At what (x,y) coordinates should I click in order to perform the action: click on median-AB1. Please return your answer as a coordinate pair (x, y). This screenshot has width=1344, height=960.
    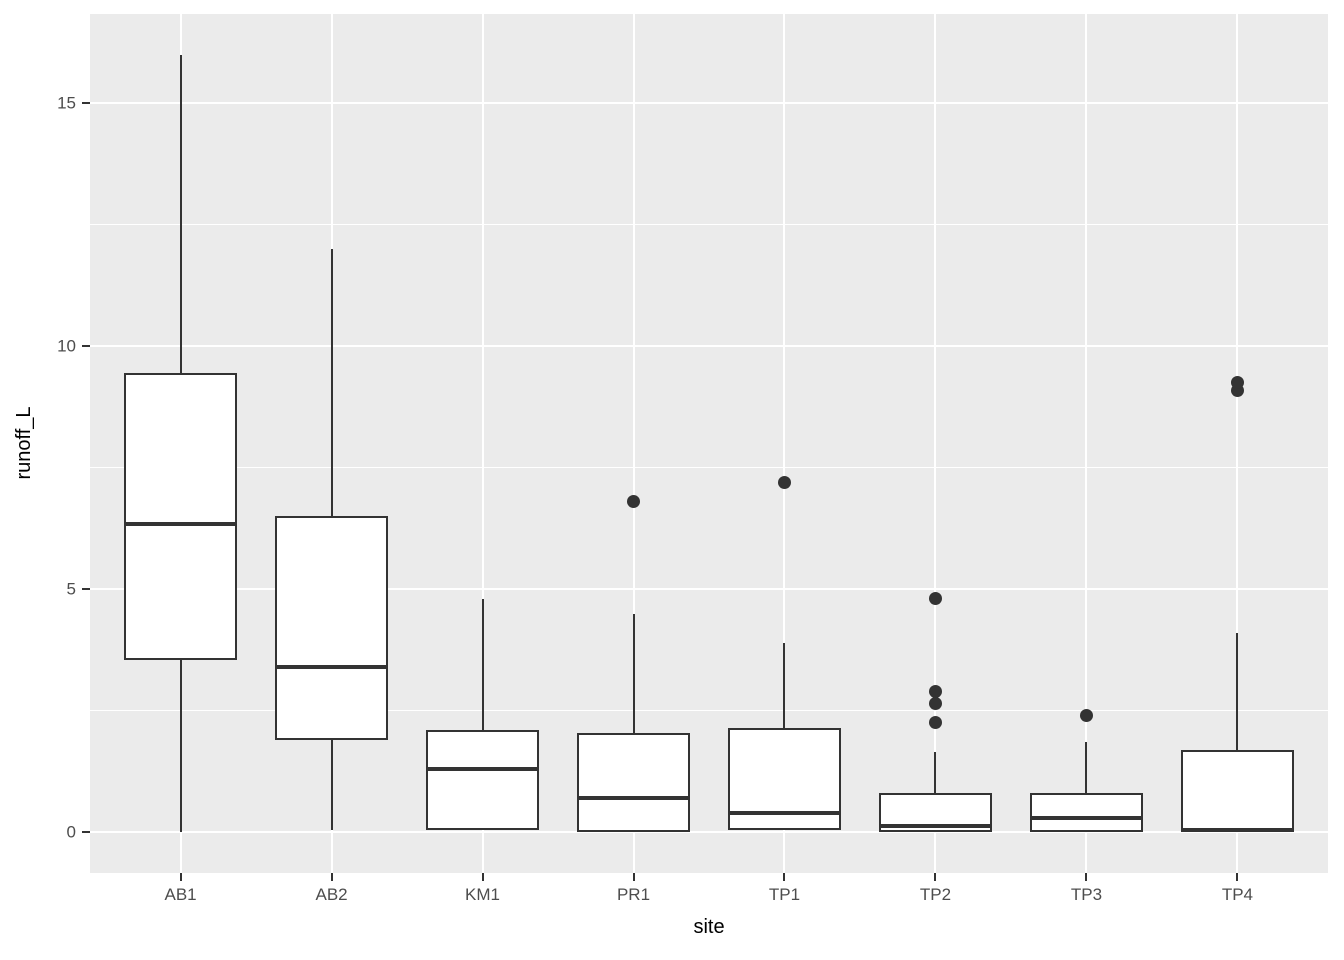
    Looking at the image, I should click on (180, 523).